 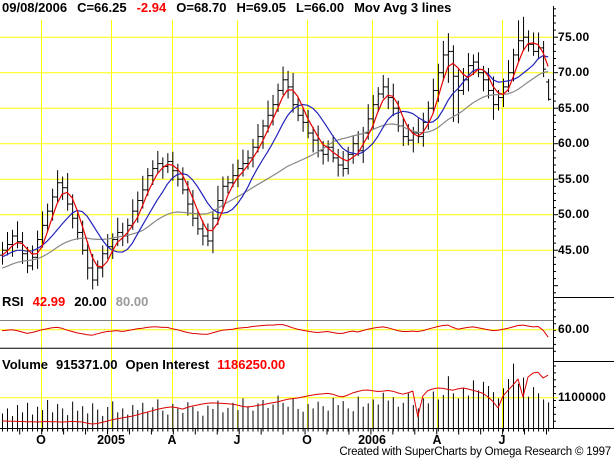 What do you see at coordinates (372, 440) in the screenshot?
I see `time-axis-label: 2006` at bounding box center [372, 440].